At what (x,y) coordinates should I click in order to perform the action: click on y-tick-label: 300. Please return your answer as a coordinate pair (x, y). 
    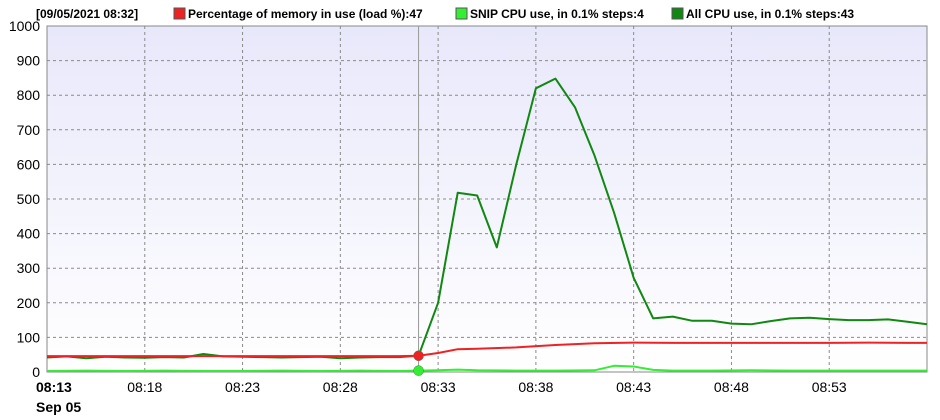
    Looking at the image, I should click on (29, 268).